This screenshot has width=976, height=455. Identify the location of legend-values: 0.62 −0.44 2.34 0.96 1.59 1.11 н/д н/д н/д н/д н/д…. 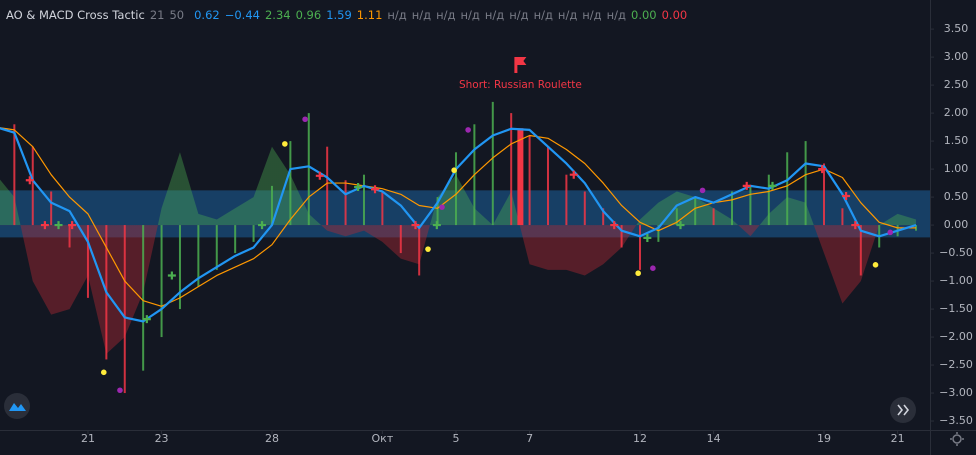
(443, 15).